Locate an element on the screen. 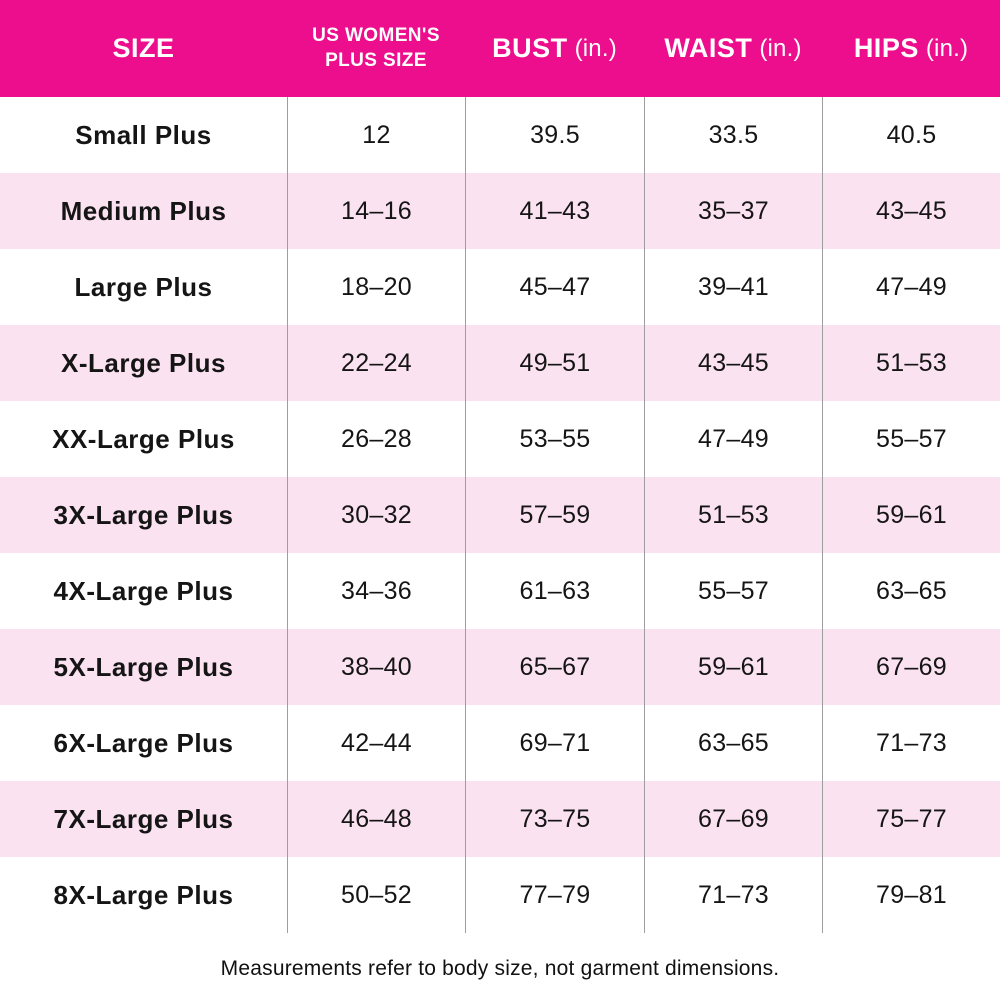  value-cell: 14–16 is located at coordinates (376, 211).